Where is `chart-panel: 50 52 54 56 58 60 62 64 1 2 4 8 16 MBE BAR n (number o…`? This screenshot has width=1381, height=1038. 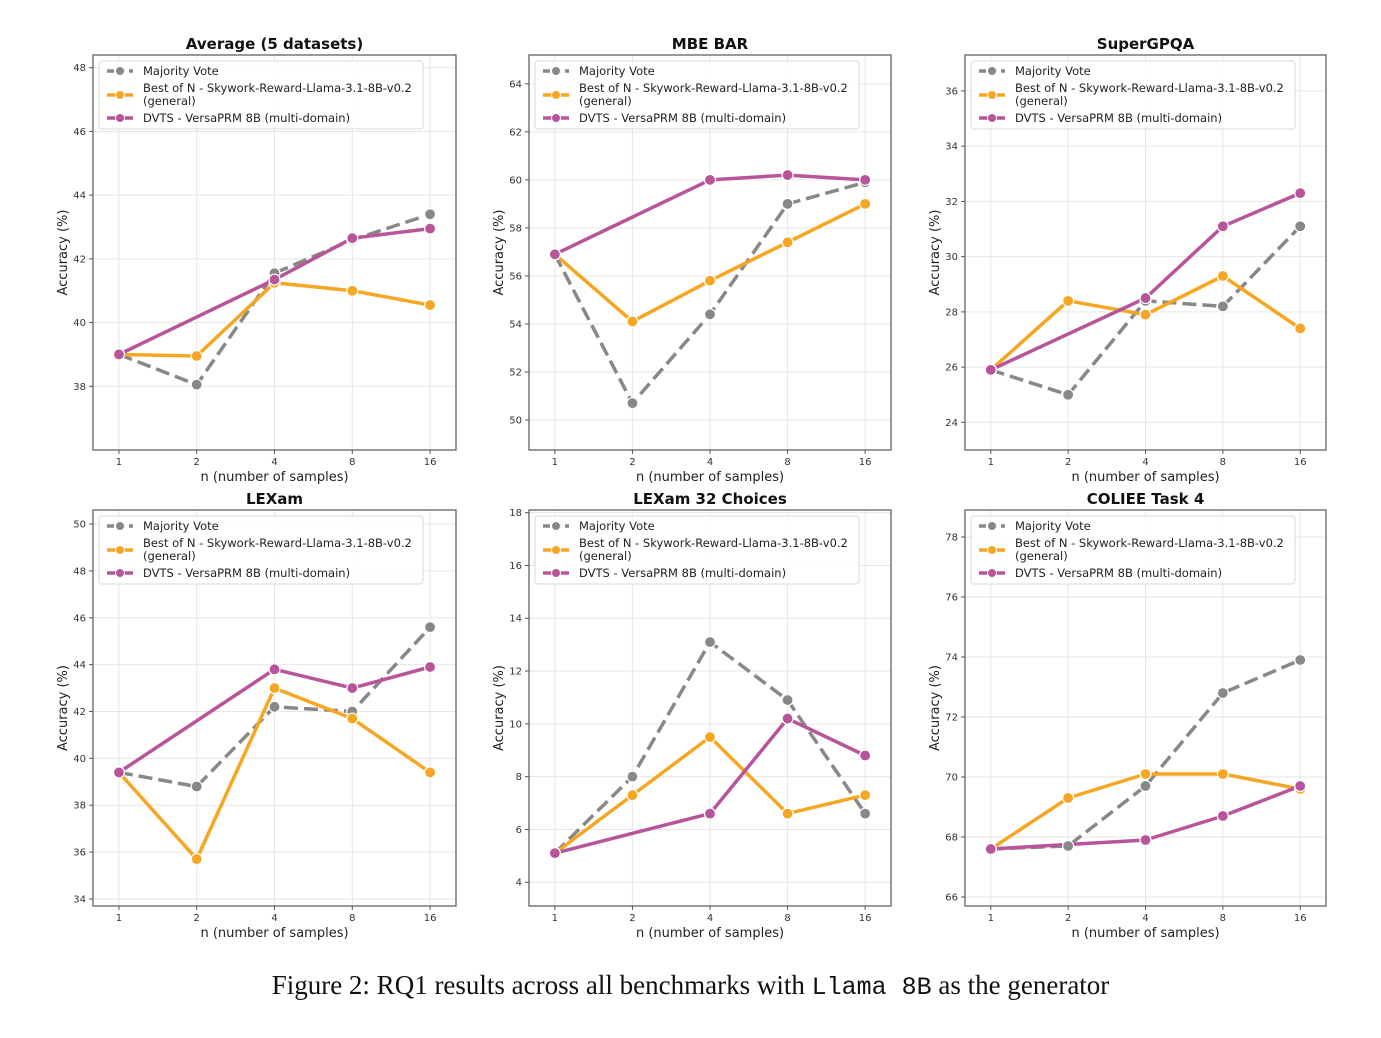
chart-panel: 50 52 54 56 58 60 62 64 1 2 4 8 16 MBE BAR n (number o… is located at coordinates (692, 260).